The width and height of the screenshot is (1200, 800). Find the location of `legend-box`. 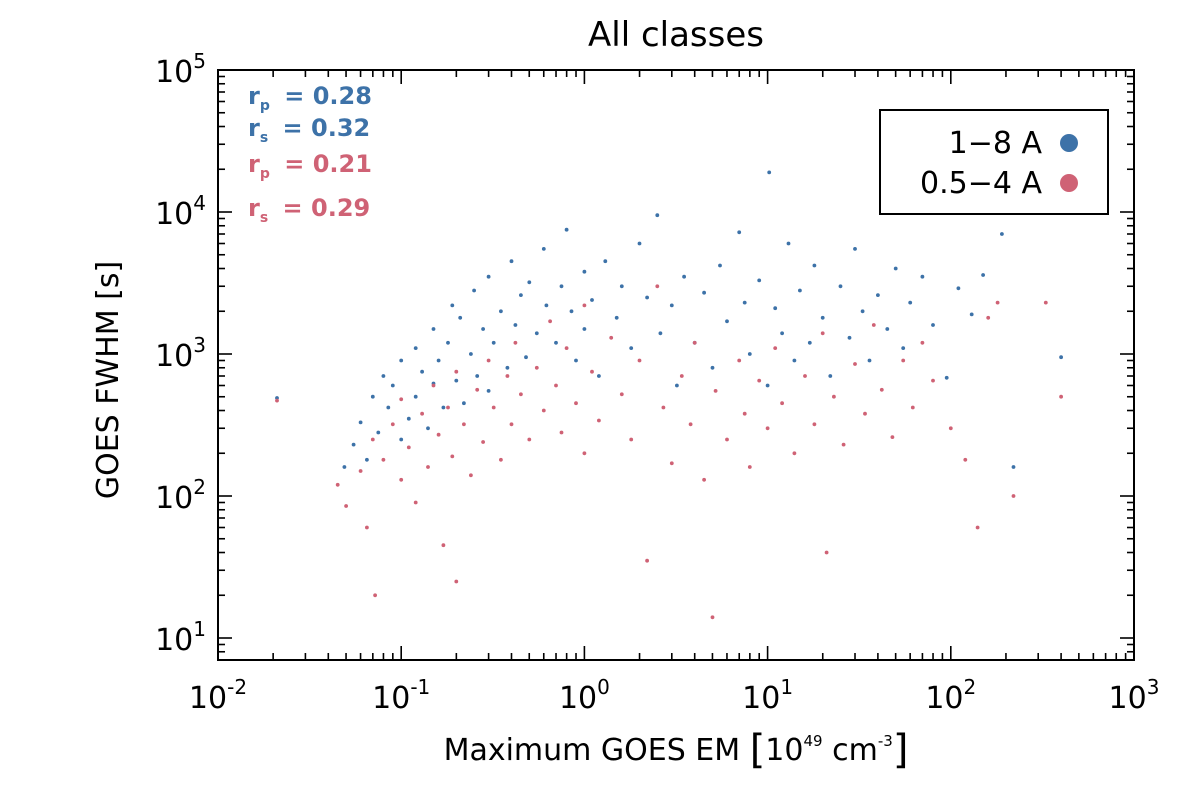

legend-box is located at coordinates (994, 162).